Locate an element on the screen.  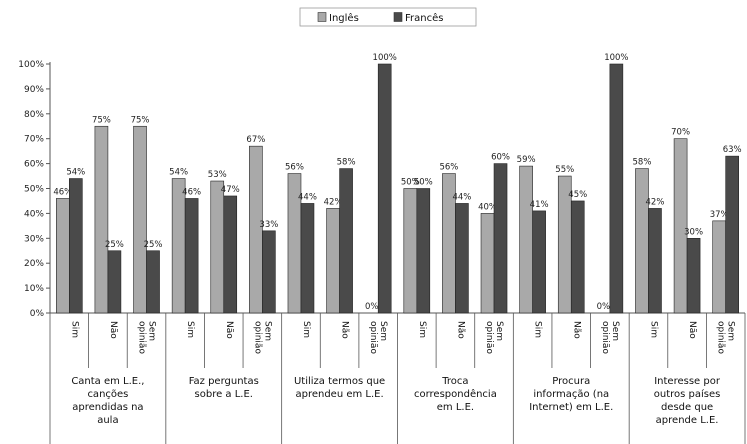
legend-swatch-ingles is located at coordinates (322, 17).